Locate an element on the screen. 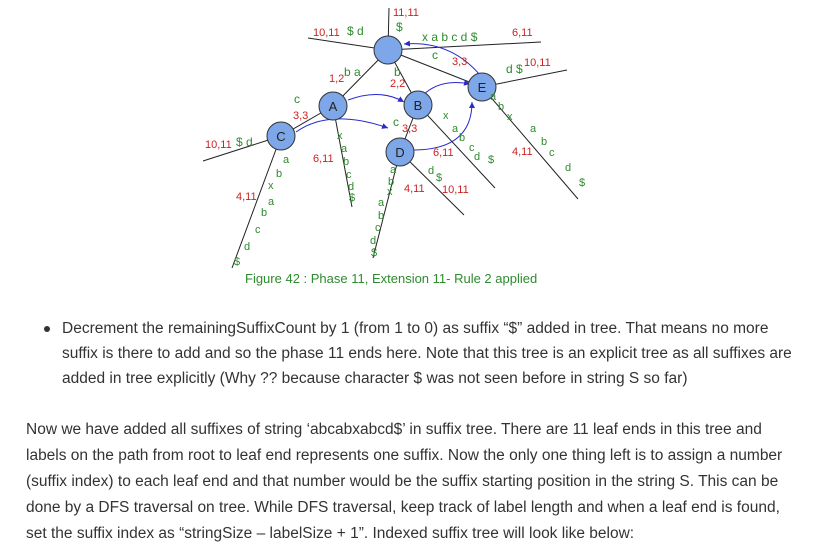  c-left-chars: $ d is located at coordinates (244, 142).